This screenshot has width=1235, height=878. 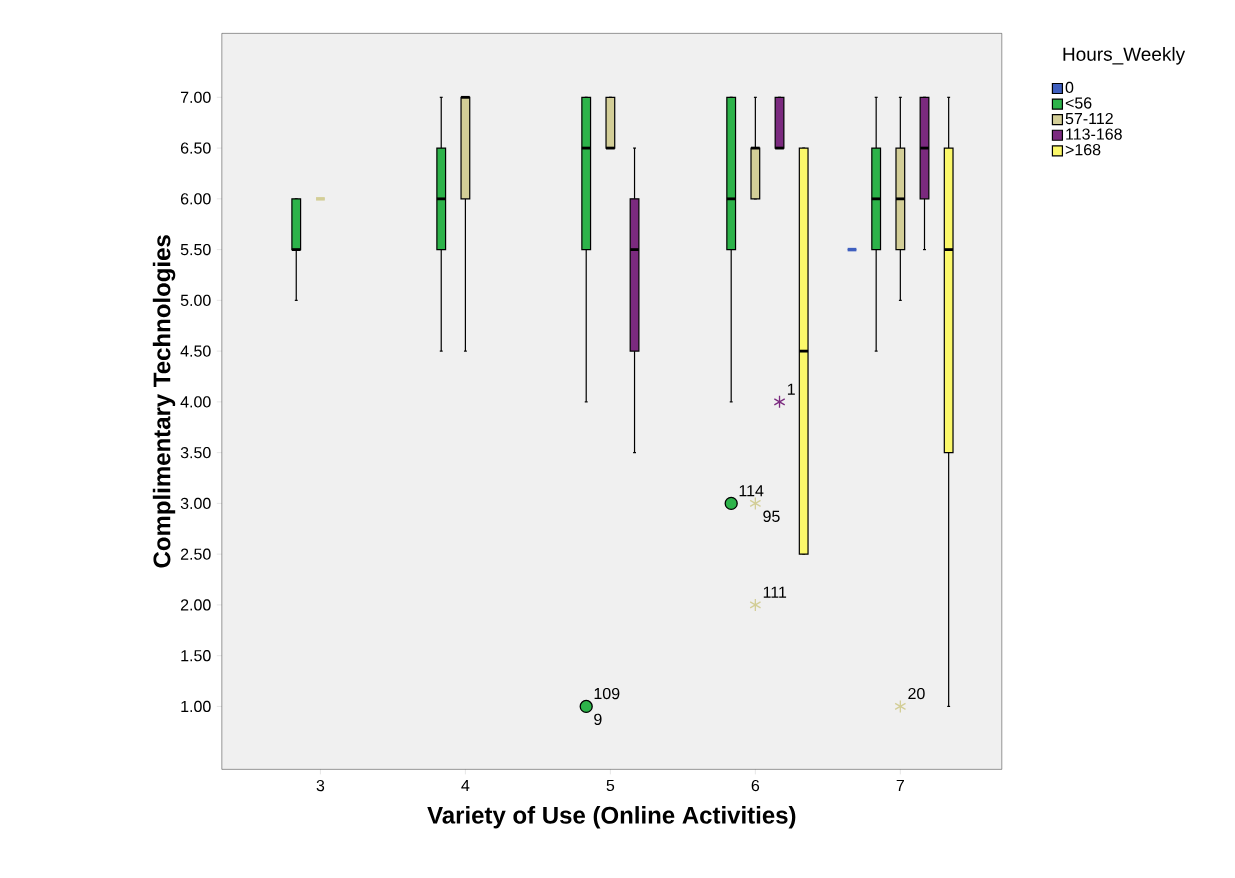 What do you see at coordinates (755, 785) in the screenshot?
I see `x-tick-label: 6` at bounding box center [755, 785].